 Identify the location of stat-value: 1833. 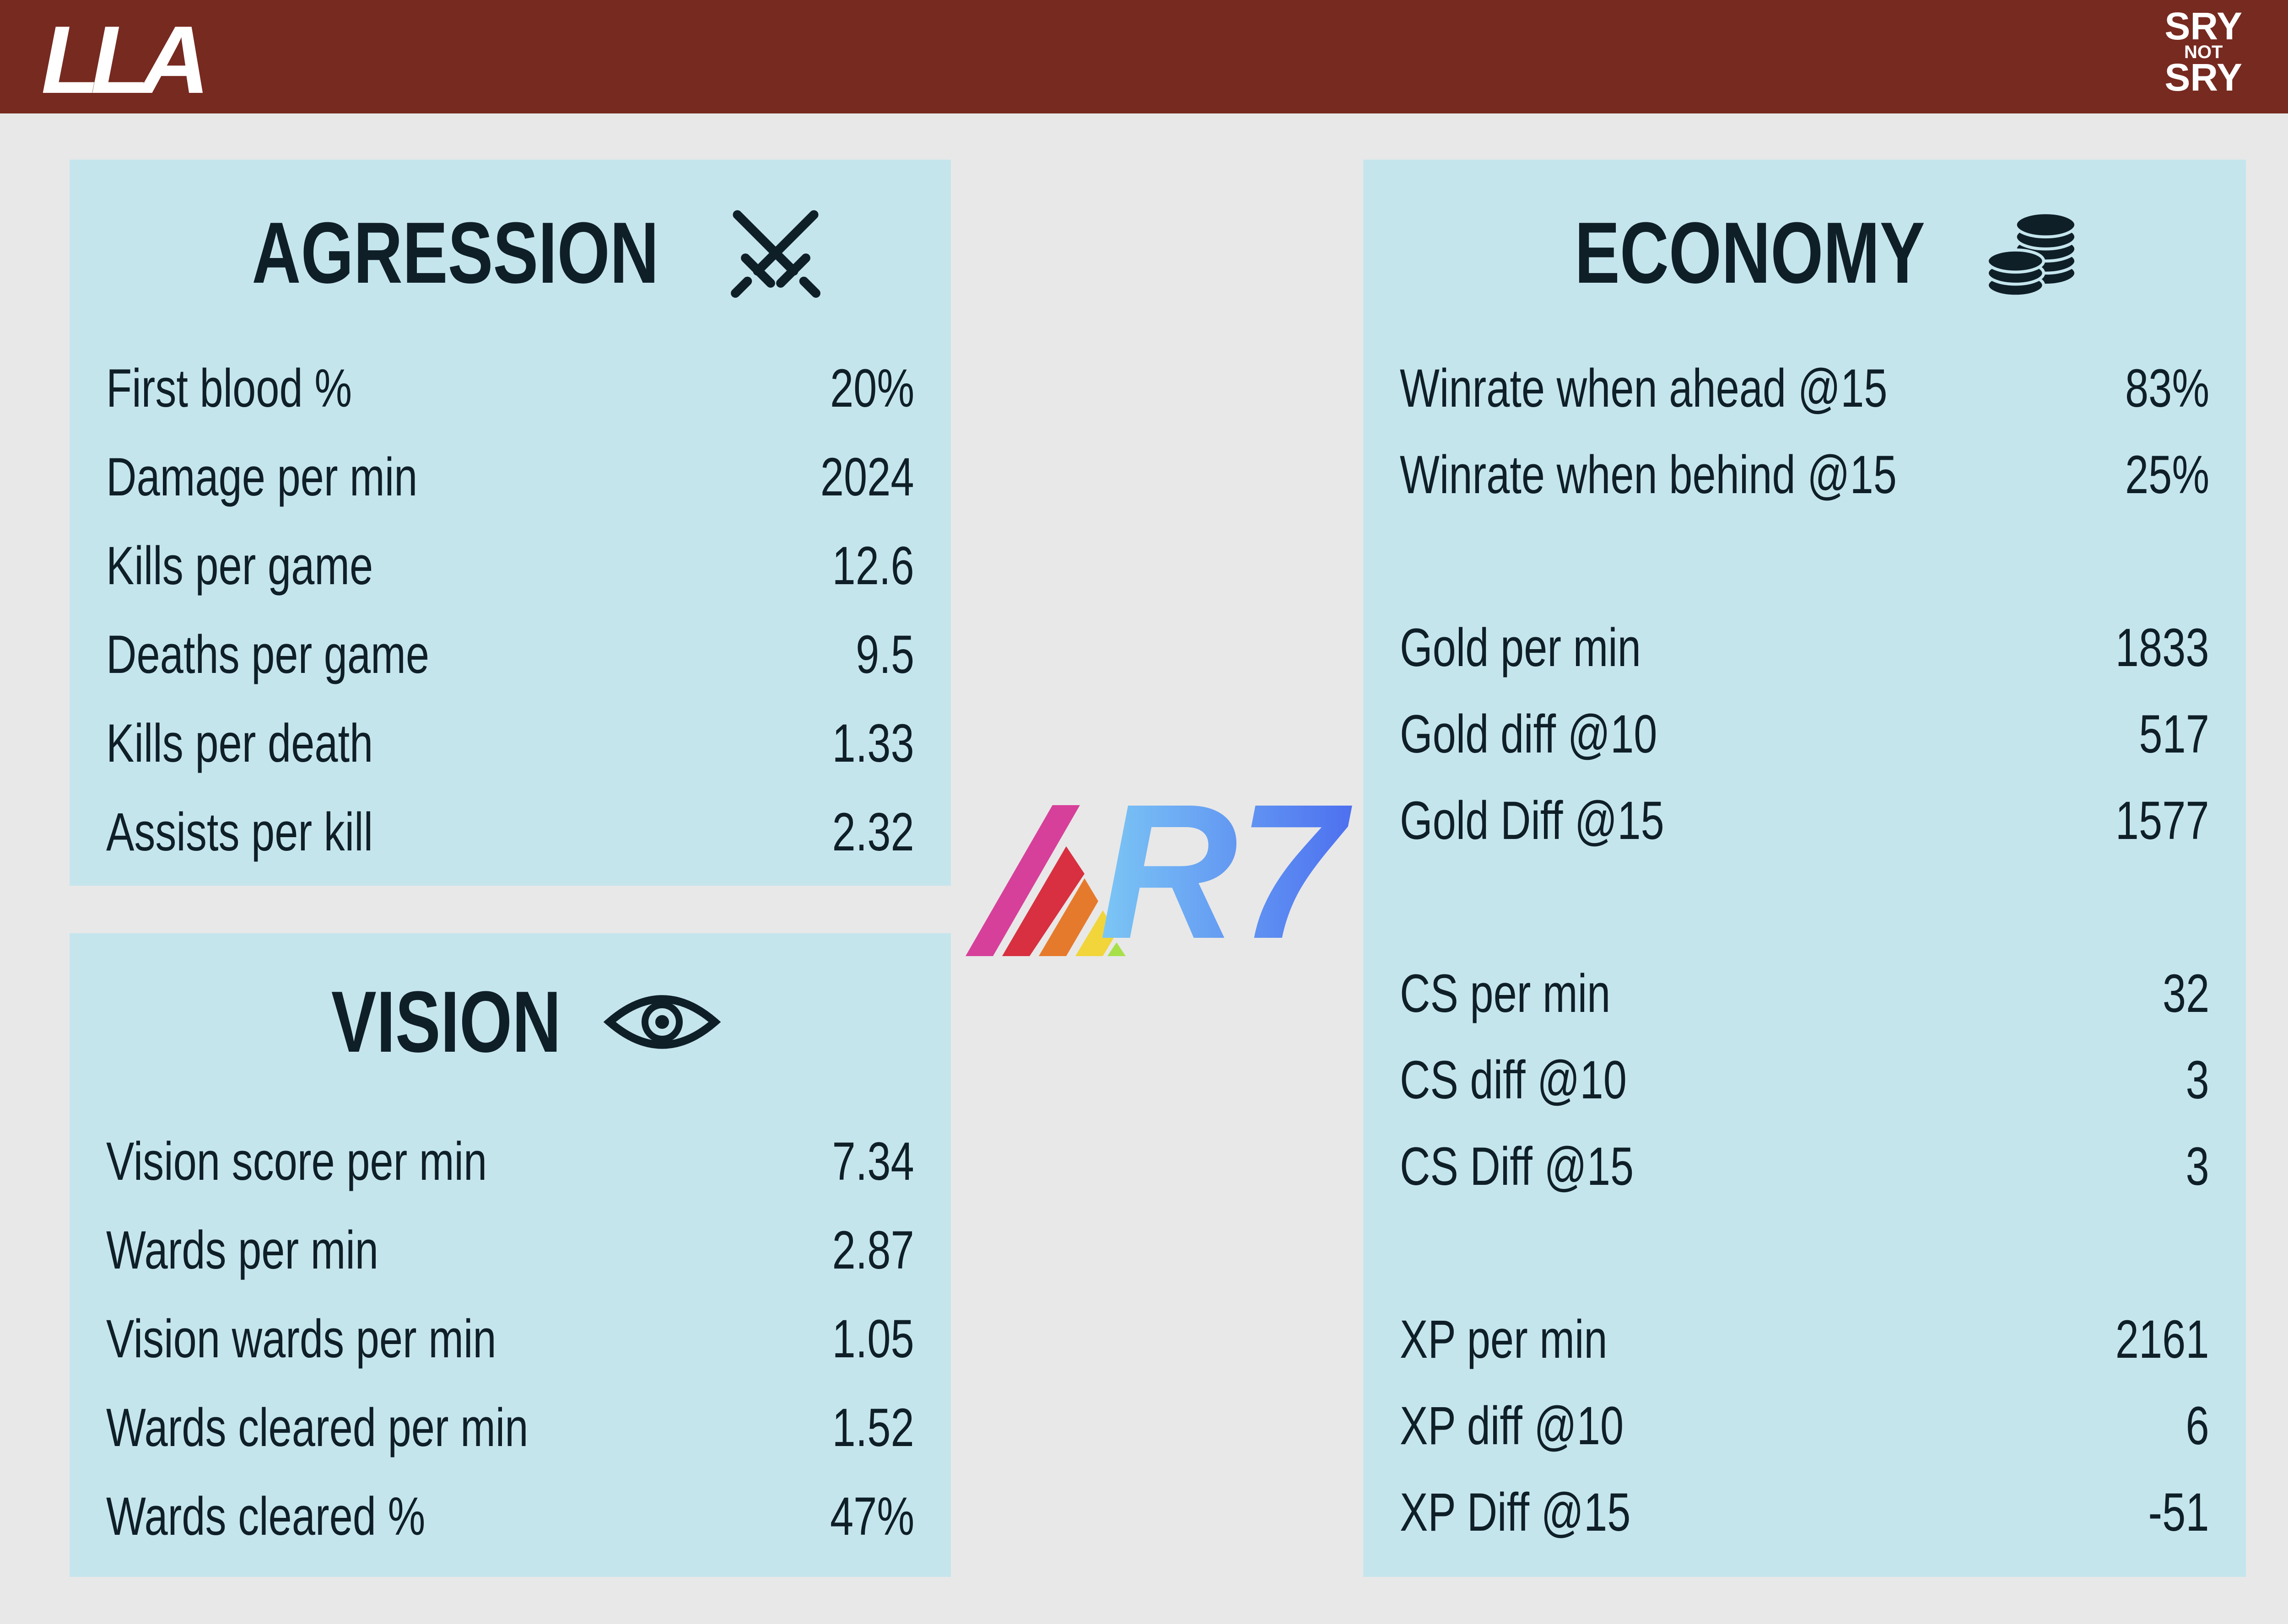
(2162, 648).